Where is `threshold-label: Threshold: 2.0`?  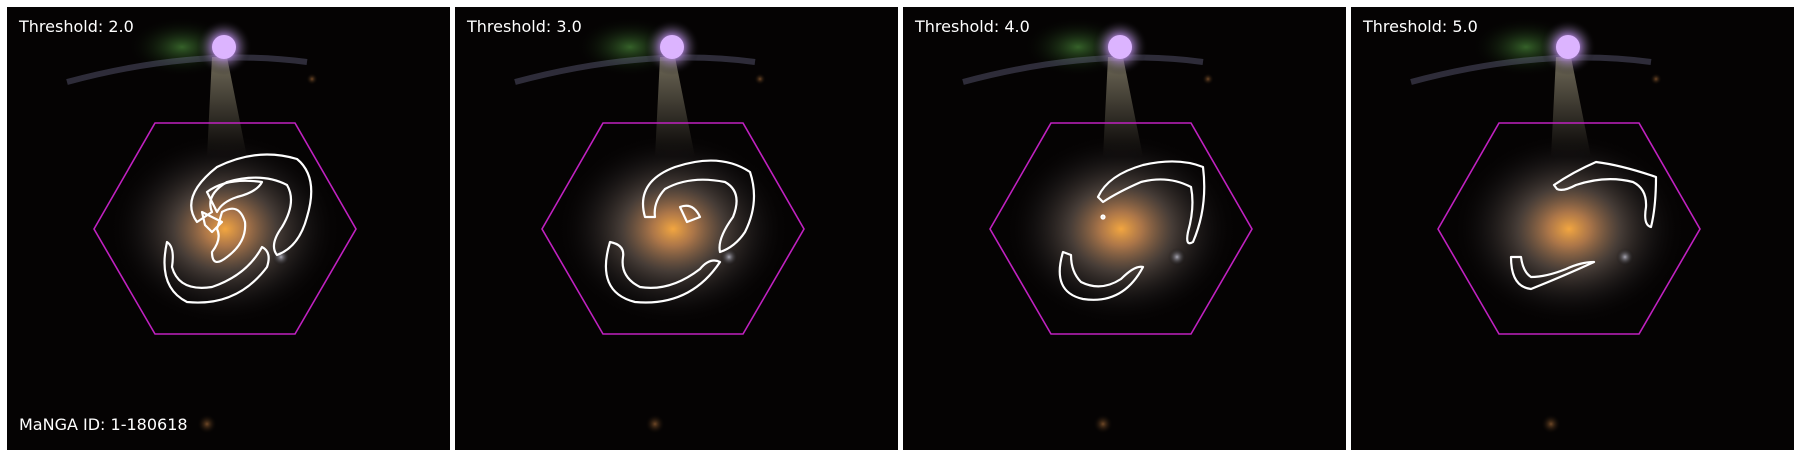
threshold-label: Threshold: 2.0 is located at coordinates (76, 26).